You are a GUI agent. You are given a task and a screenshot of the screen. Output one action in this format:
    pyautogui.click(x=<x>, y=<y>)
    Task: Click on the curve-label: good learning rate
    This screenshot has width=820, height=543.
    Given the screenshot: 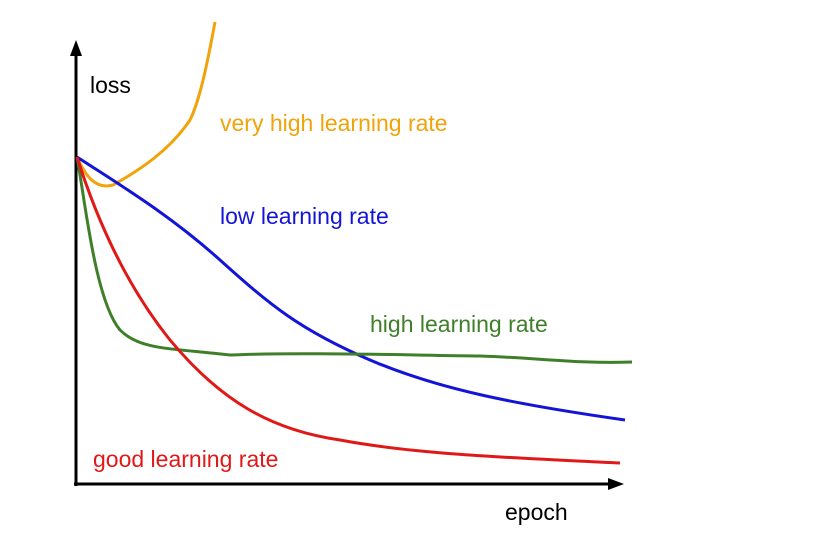 What is the action you would take?
    pyautogui.click(x=185, y=459)
    